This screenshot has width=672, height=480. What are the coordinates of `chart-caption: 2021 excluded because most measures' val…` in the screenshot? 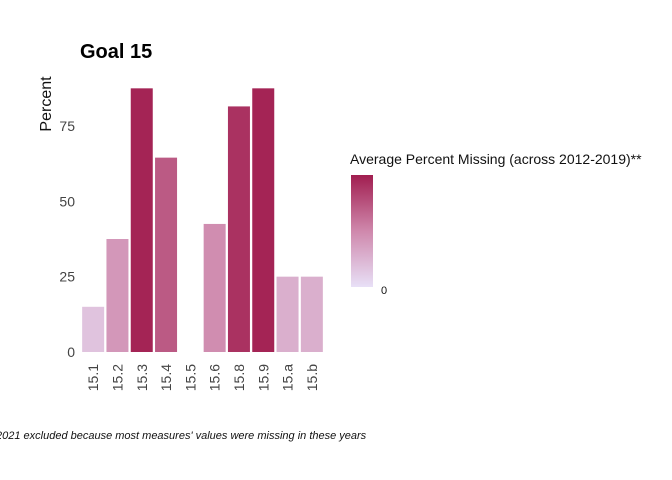 It's located at (183, 436).